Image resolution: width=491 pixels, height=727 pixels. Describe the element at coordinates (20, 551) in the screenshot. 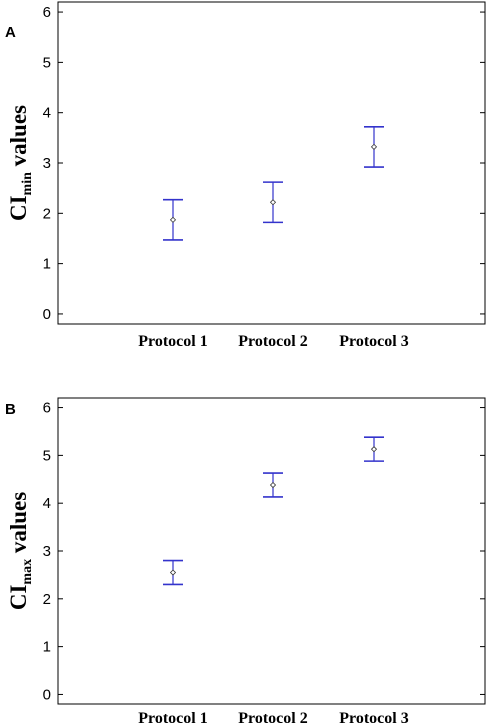

I see `y-axis-label-b: CImax values` at that location.